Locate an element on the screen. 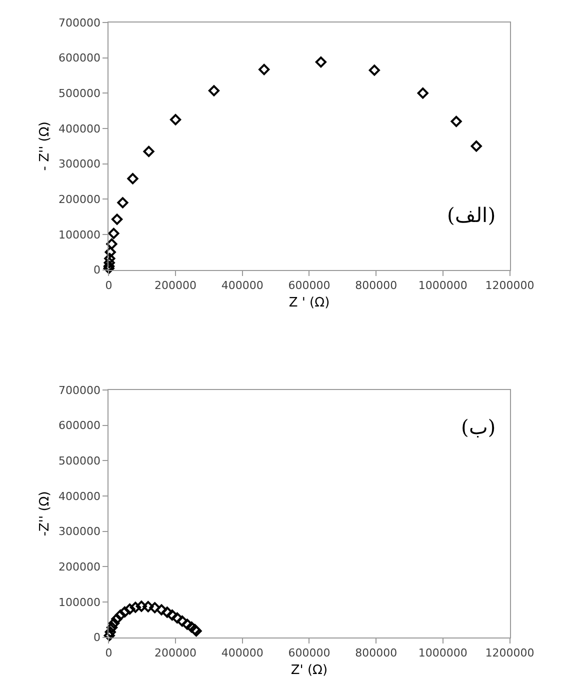 This screenshot has height=700, width=570. annotation: (الف) is located at coordinates (471, 215).